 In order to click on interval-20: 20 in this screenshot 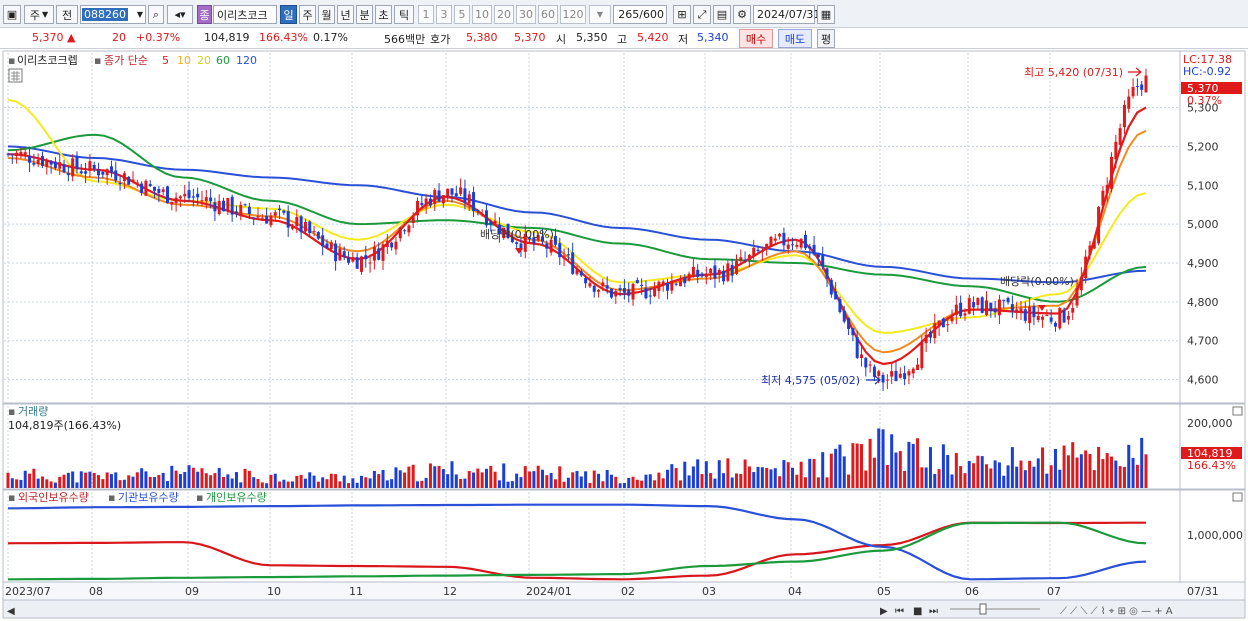, I will do `click(504, 14)`.